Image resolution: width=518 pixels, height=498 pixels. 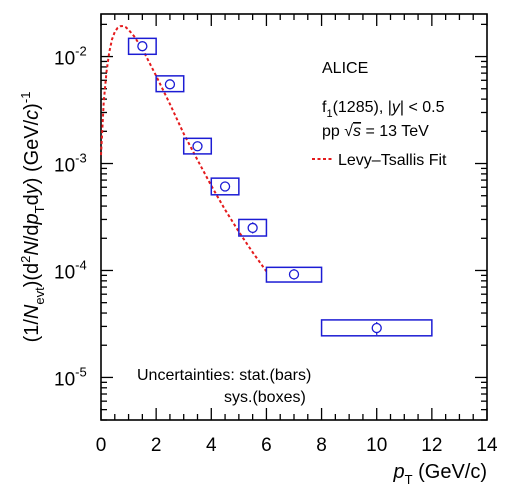 I want to click on x-tick-label: 6, so click(x=266, y=445).